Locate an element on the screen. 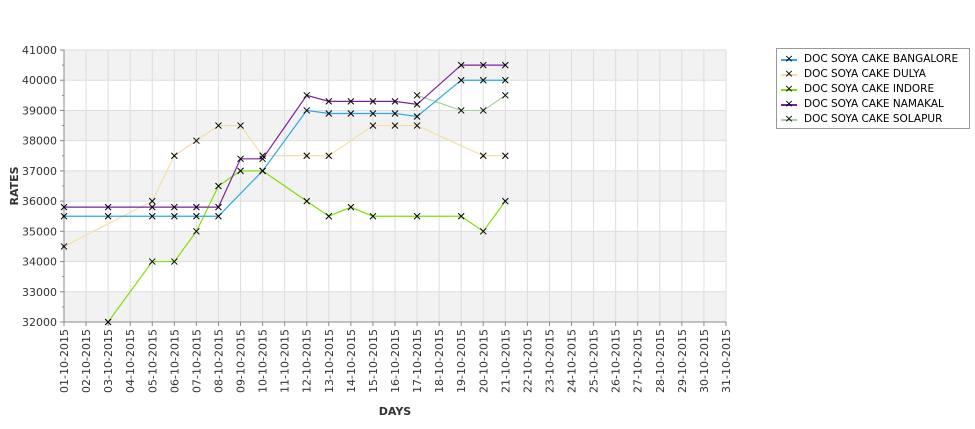 This screenshot has width=975, height=429. legend-label: DOC SOYA CAKE SOLAPUR is located at coordinates (873, 118).